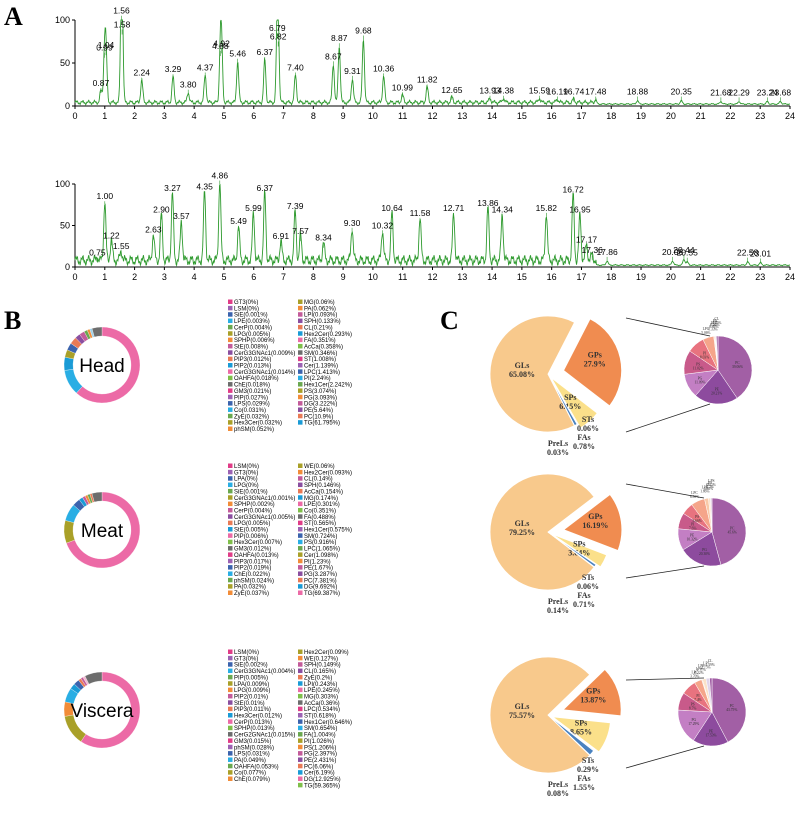 Image resolution: width=800 pixels, height=818 pixels. I want to click on peak-label: 9.68, so click(363, 31).